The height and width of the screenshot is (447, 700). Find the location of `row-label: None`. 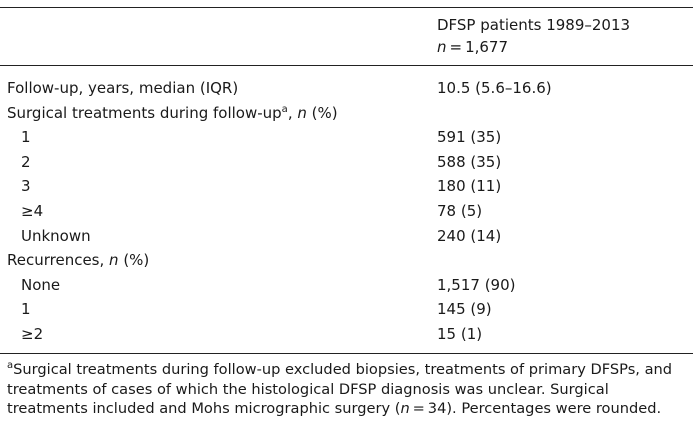

row-label: None is located at coordinates (41, 284).